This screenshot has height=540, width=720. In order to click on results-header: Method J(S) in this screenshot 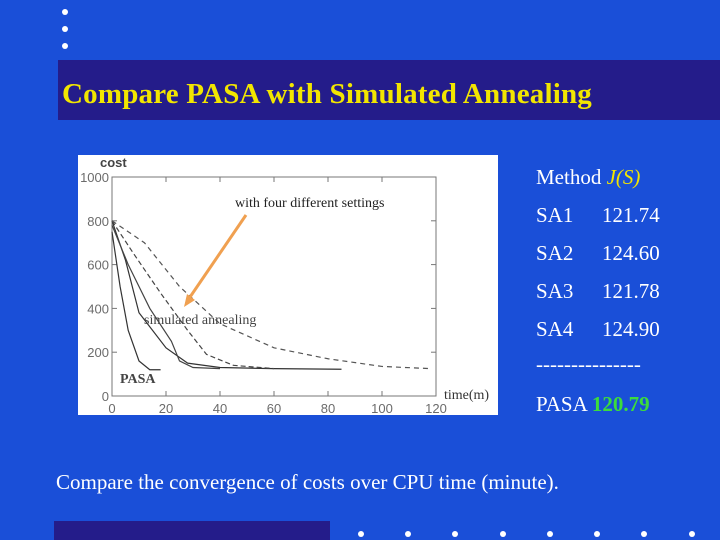, I will do `click(588, 177)`.